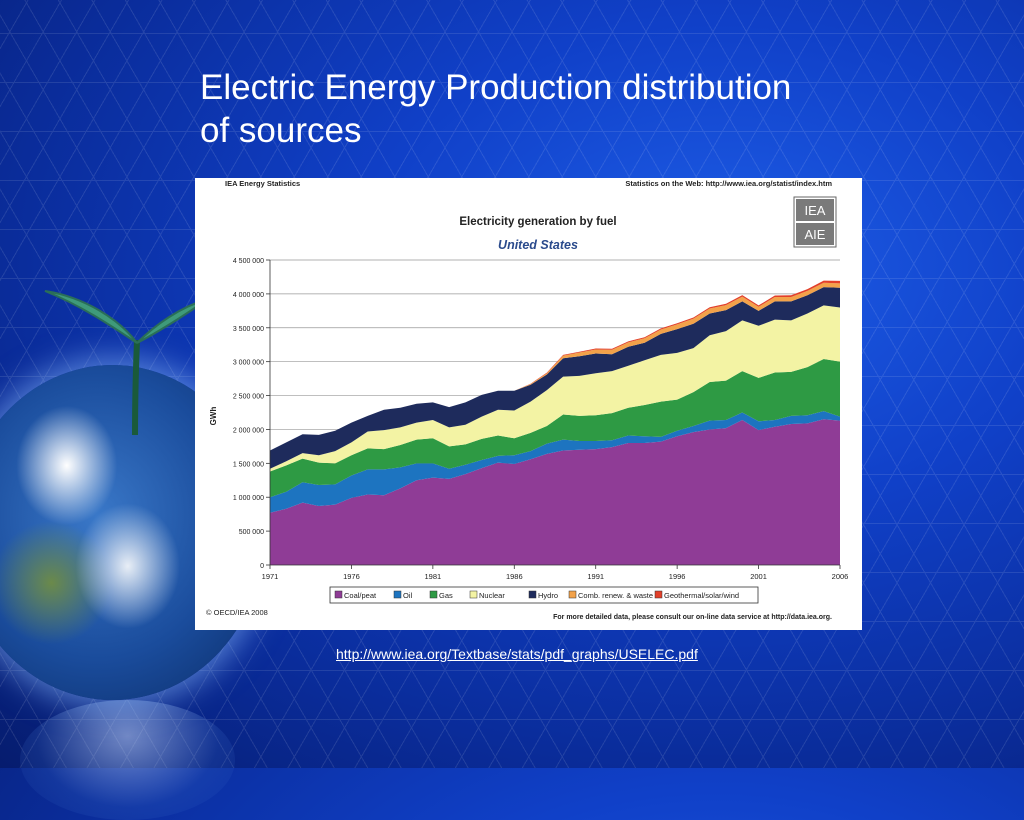  What do you see at coordinates (248, 498) in the screenshot?
I see `y-tick-label: 1 000 000` at bounding box center [248, 498].